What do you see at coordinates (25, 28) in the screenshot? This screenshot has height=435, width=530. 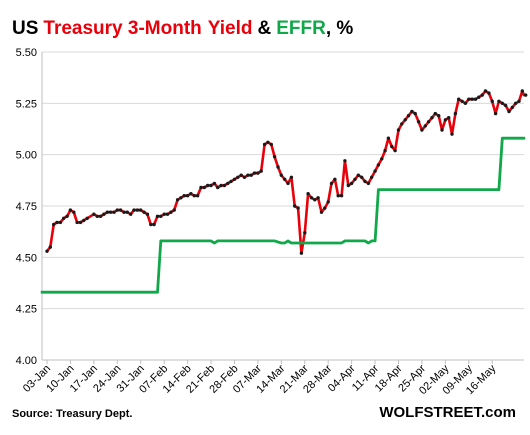 I see `title-part-us: US` at bounding box center [25, 28].